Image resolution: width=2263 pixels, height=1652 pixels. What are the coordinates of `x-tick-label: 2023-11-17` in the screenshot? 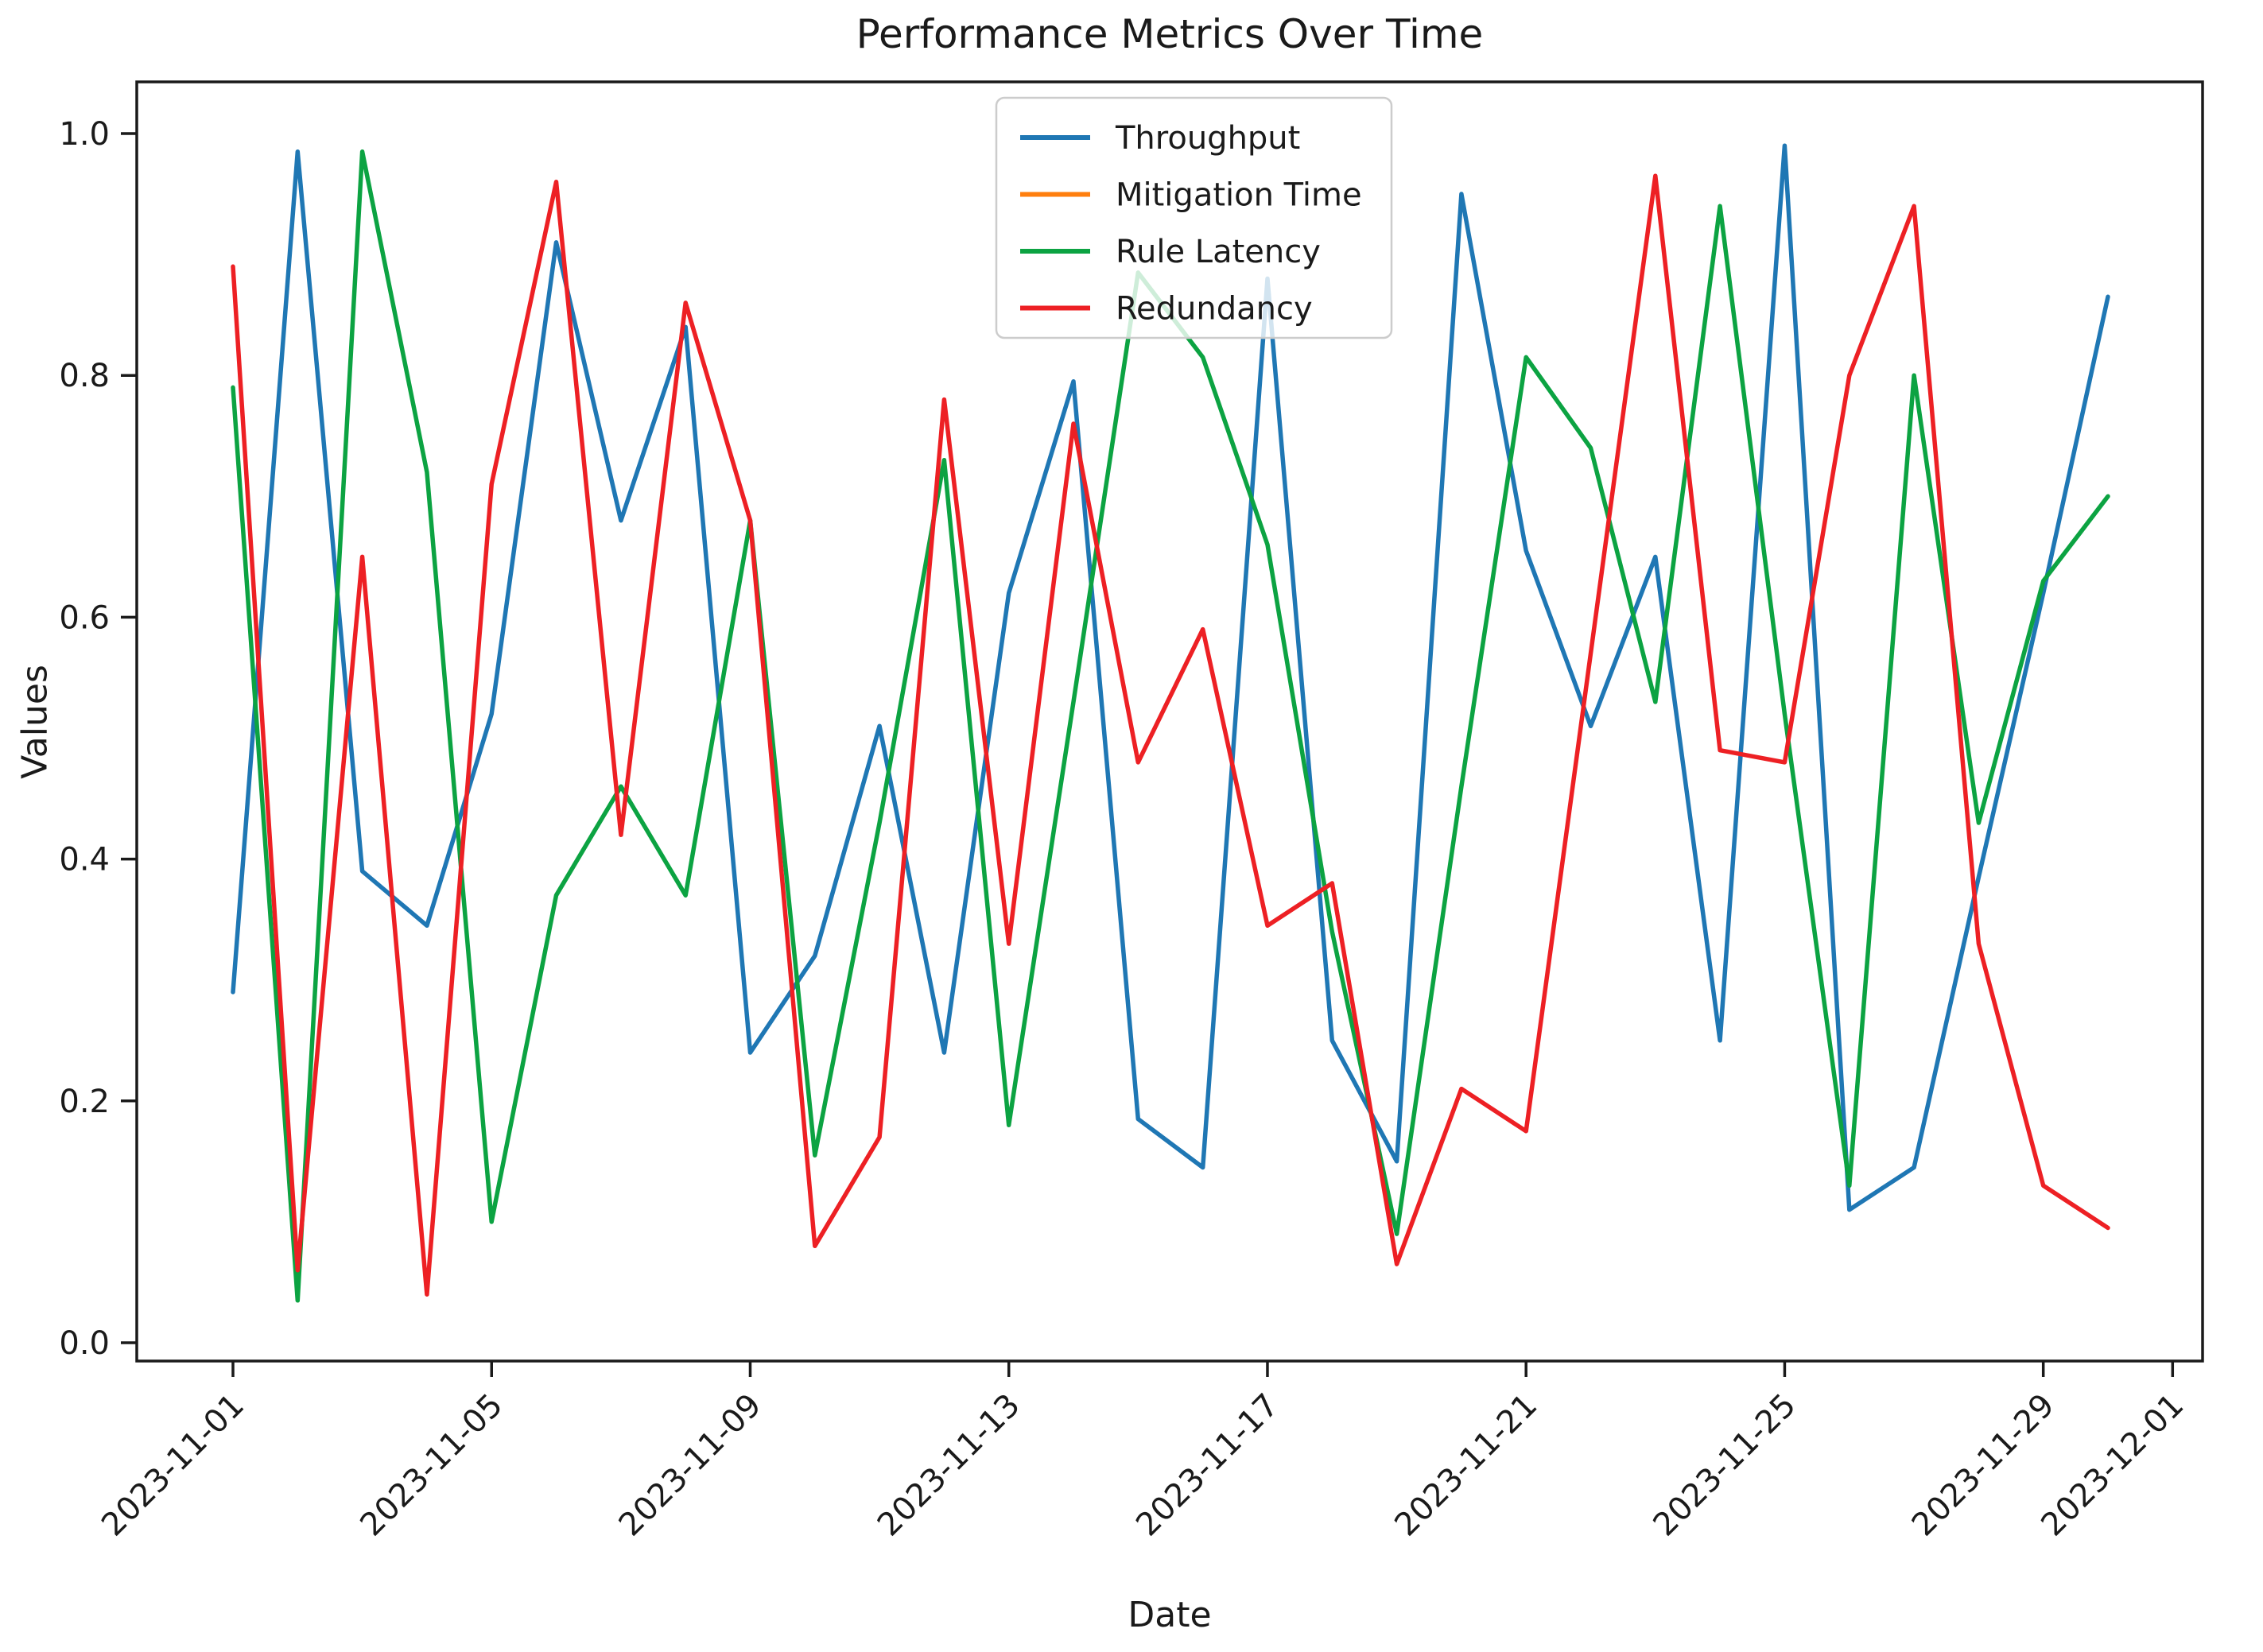 It's located at (1207, 1465).